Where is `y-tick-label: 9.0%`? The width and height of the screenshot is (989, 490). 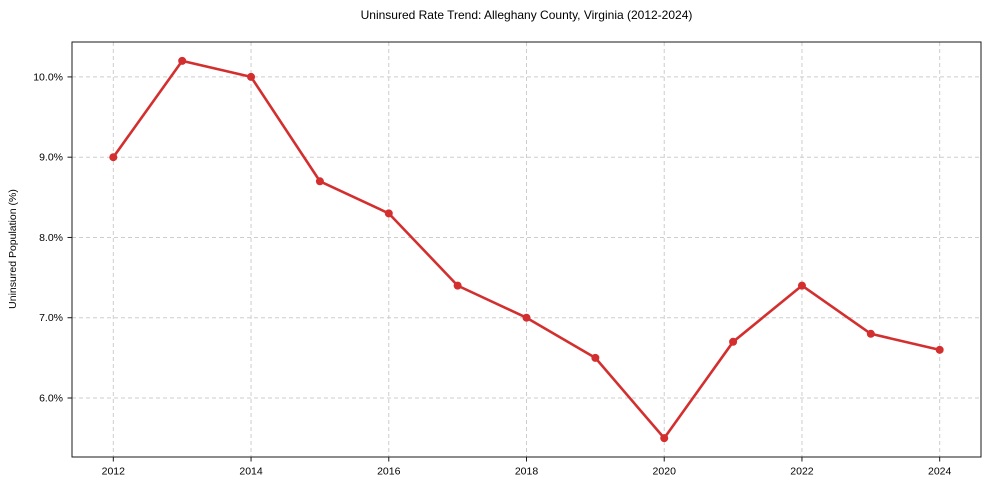
y-tick-label: 9.0% is located at coordinates (51, 158).